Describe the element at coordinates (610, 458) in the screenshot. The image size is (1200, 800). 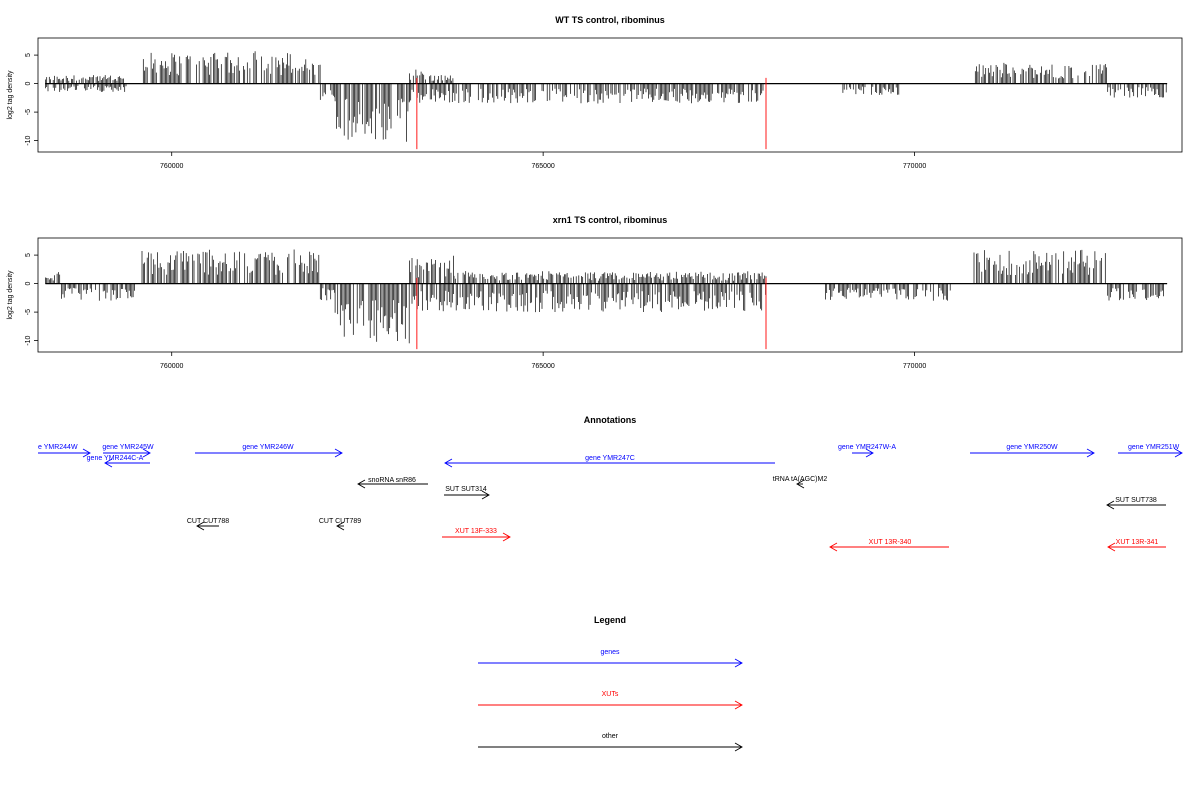
I see `feature-label: gene YMR247C` at that location.